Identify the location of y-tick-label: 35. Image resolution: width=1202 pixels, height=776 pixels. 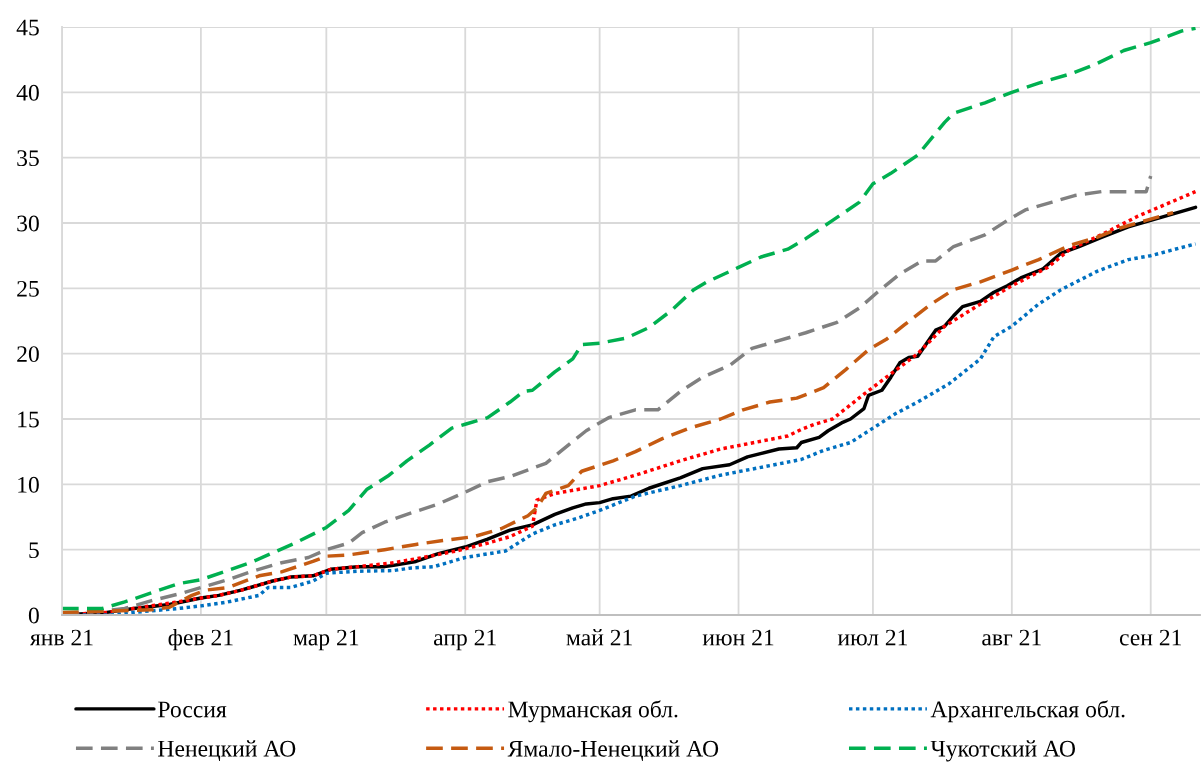
(28, 158).